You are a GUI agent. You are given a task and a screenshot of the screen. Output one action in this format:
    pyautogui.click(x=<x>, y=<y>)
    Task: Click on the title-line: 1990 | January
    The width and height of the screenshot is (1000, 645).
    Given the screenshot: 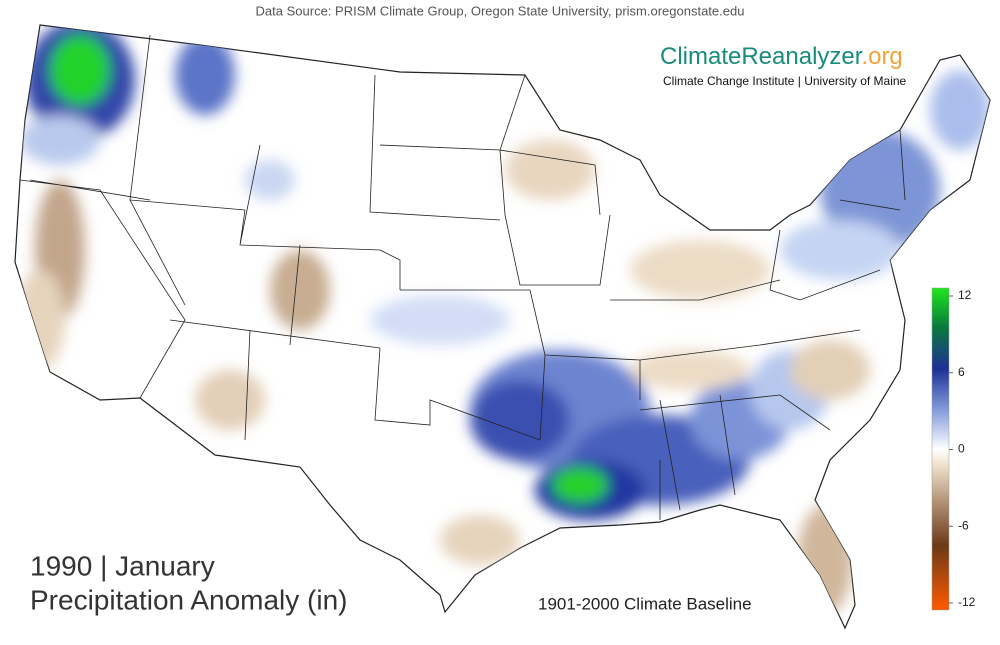 What is the action you would take?
    pyautogui.click(x=122, y=565)
    